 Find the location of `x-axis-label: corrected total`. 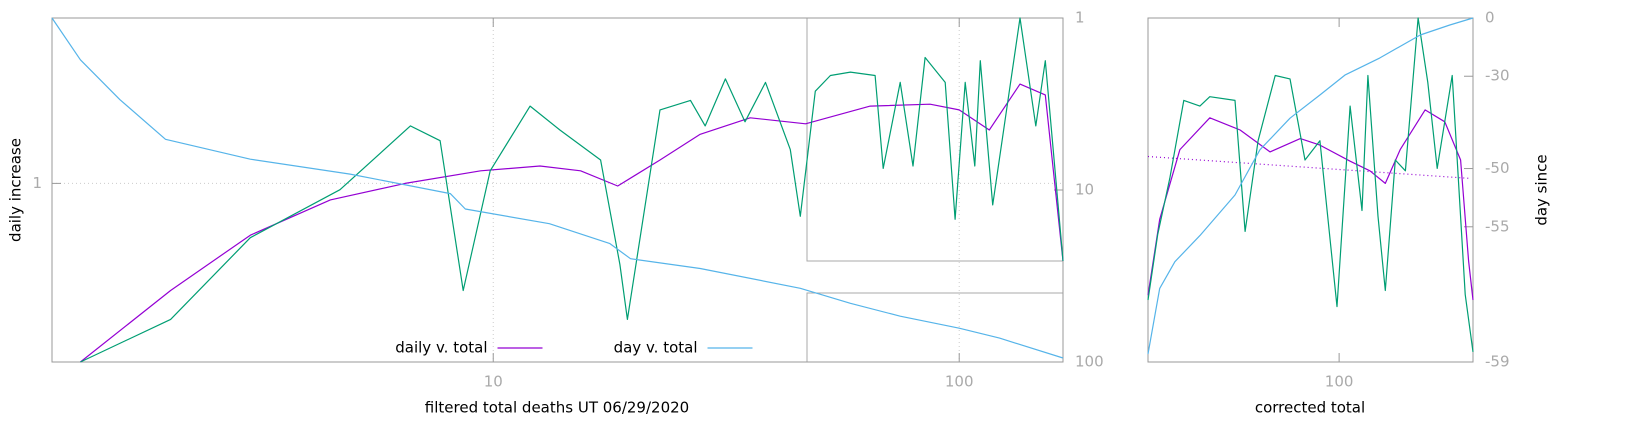

x-axis-label: corrected total is located at coordinates (1310, 408).